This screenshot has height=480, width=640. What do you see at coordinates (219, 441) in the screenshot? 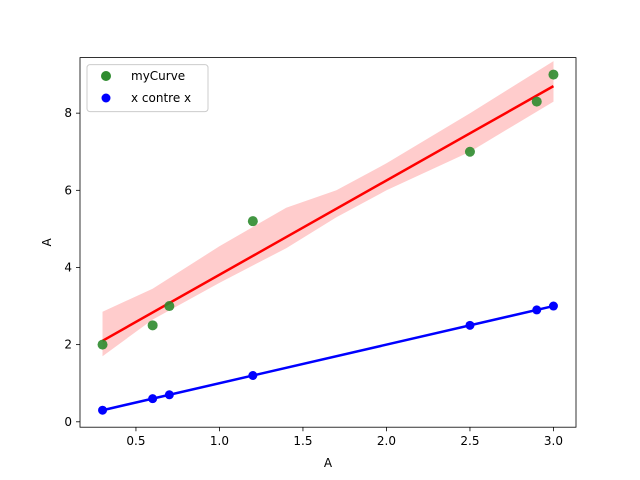
I see `x-tick-label: 1.0` at bounding box center [219, 441].